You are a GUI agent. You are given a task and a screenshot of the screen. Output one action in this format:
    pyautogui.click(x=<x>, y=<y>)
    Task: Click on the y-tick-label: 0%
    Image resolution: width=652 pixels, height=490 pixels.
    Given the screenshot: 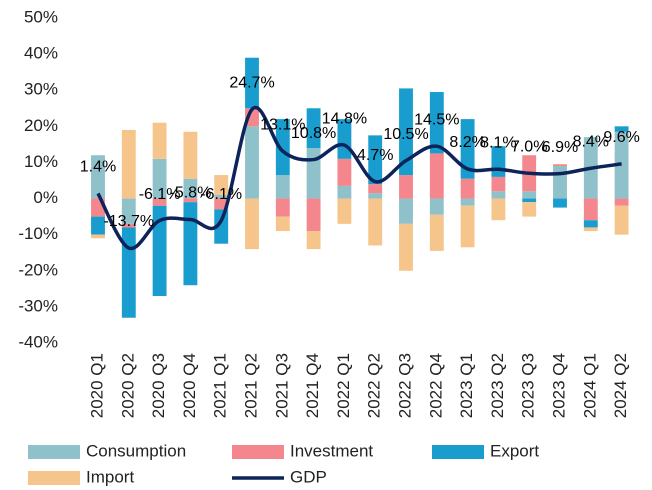 What is the action you would take?
    pyautogui.click(x=45, y=197)
    